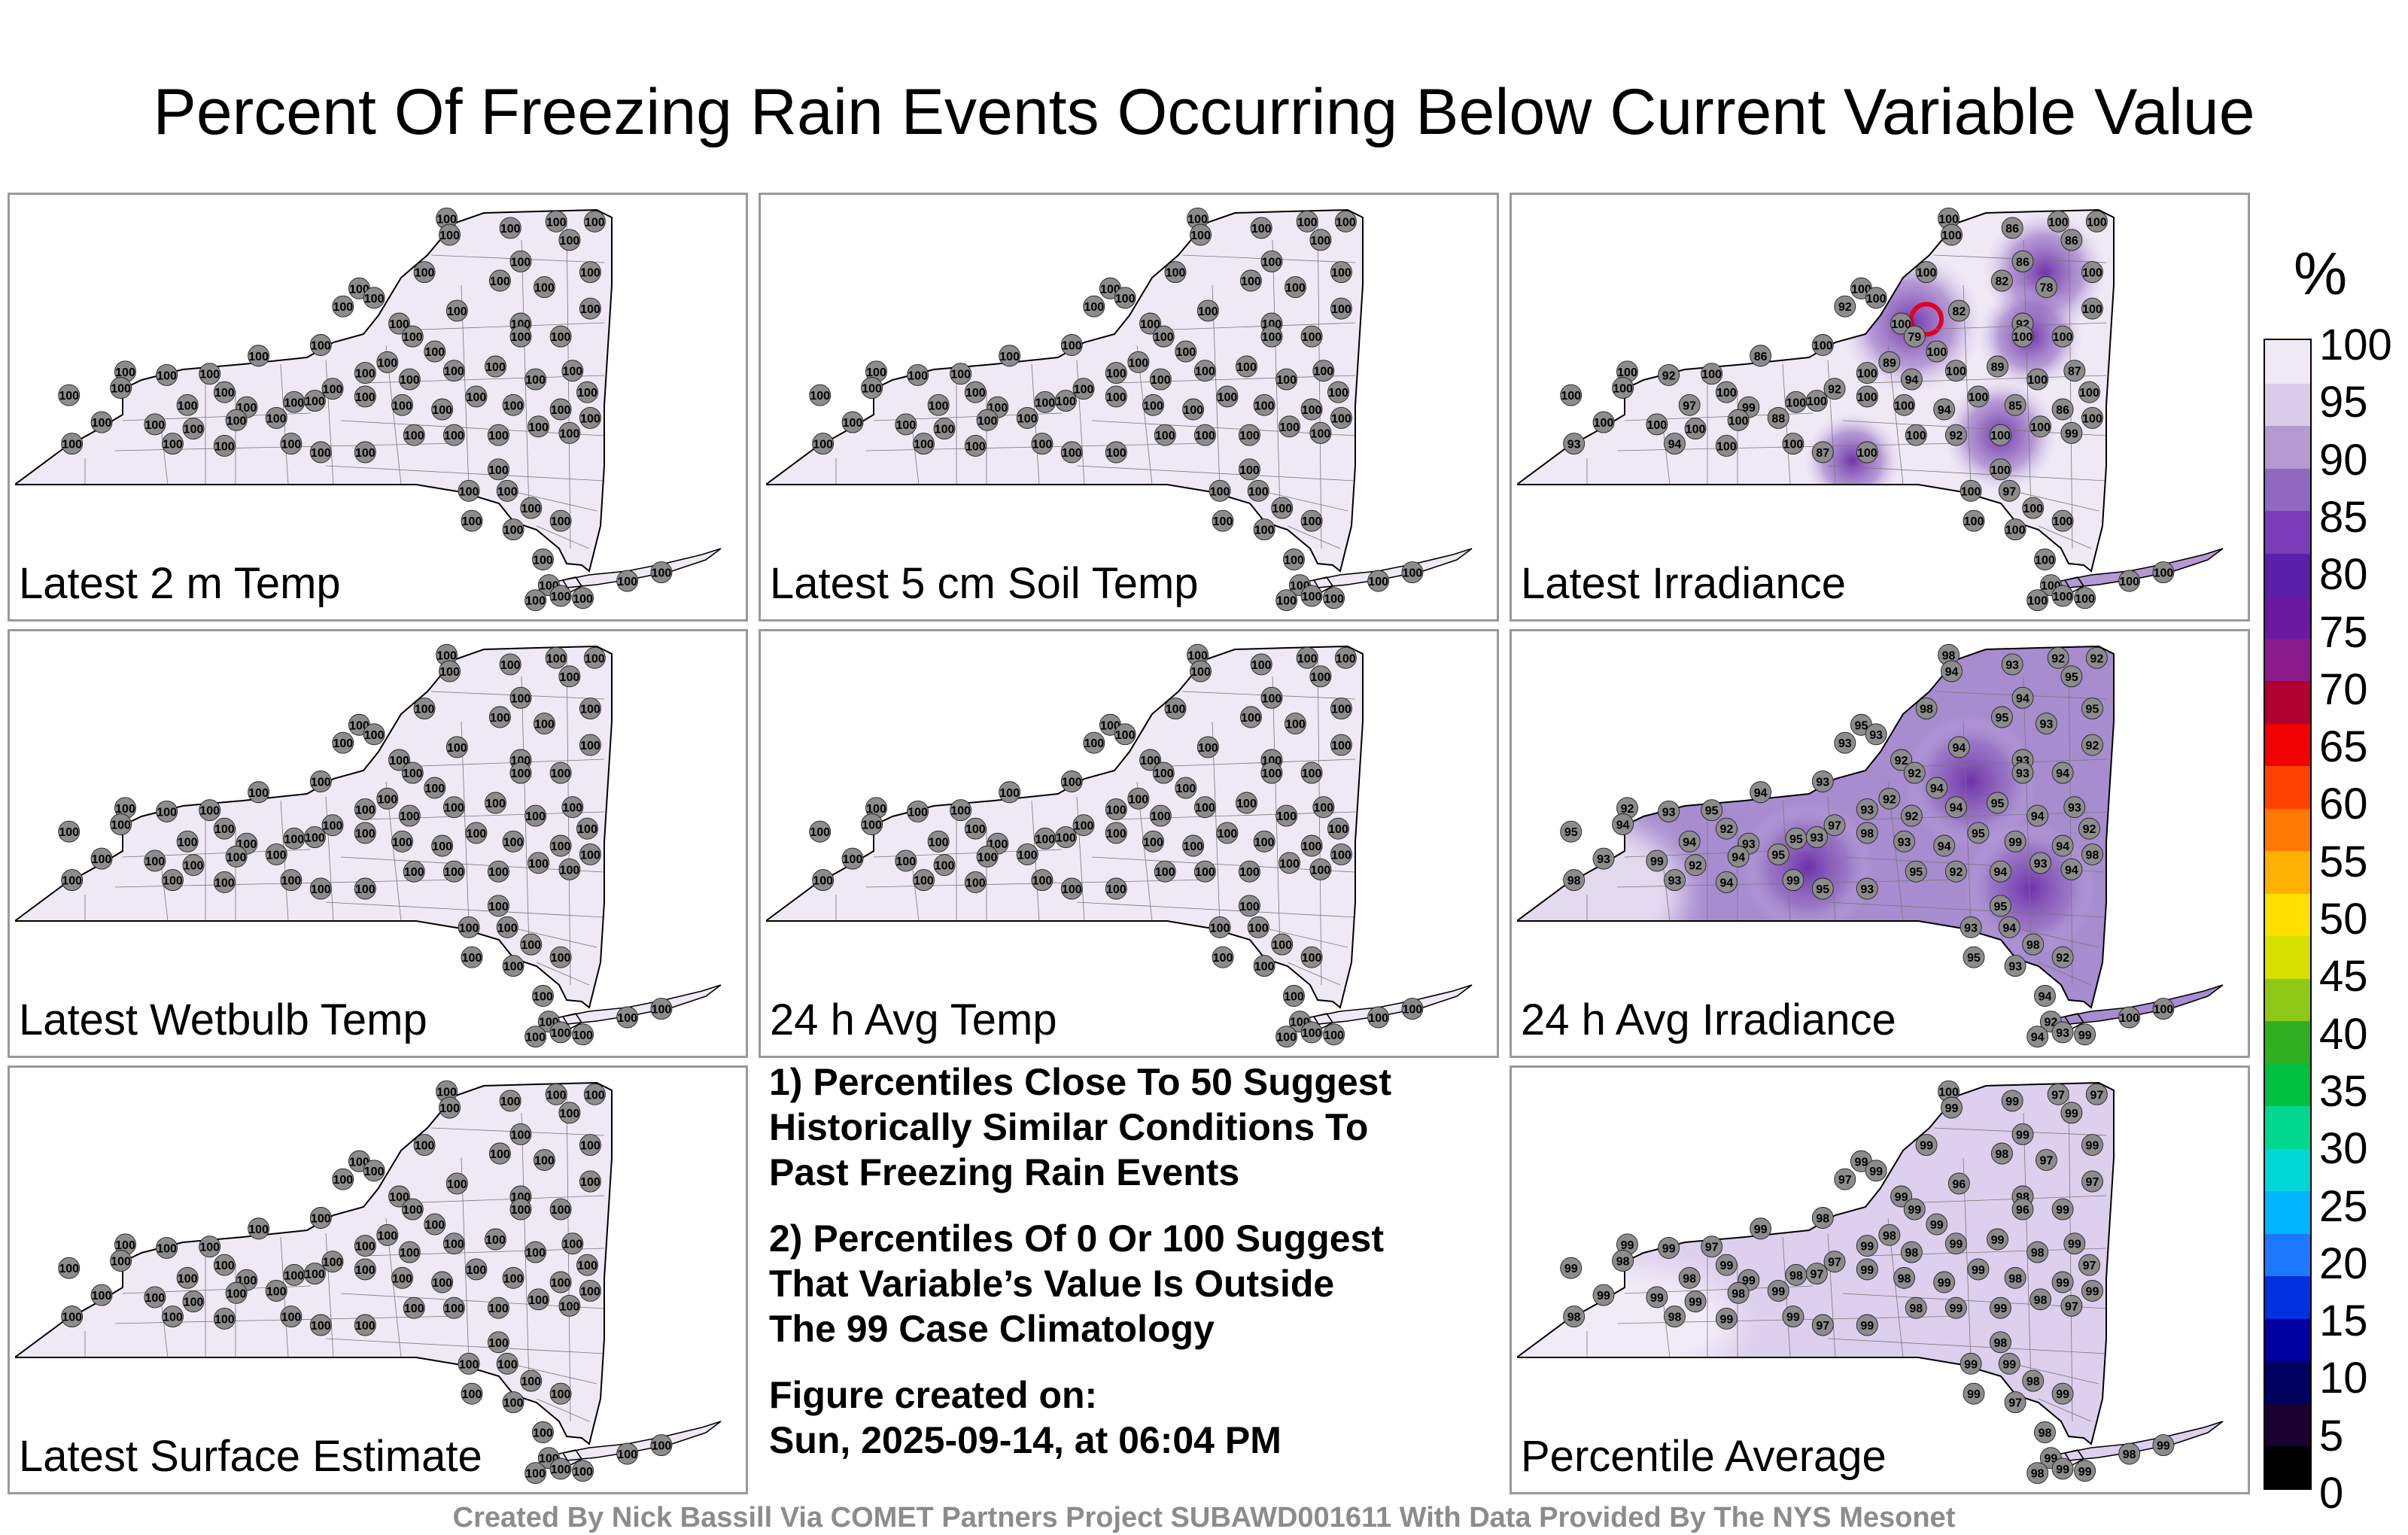 This screenshot has height=1535, width=2408. What do you see at coordinates (1916, 871) in the screenshot?
I see `station-marker: 95` at bounding box center [1916, 871].